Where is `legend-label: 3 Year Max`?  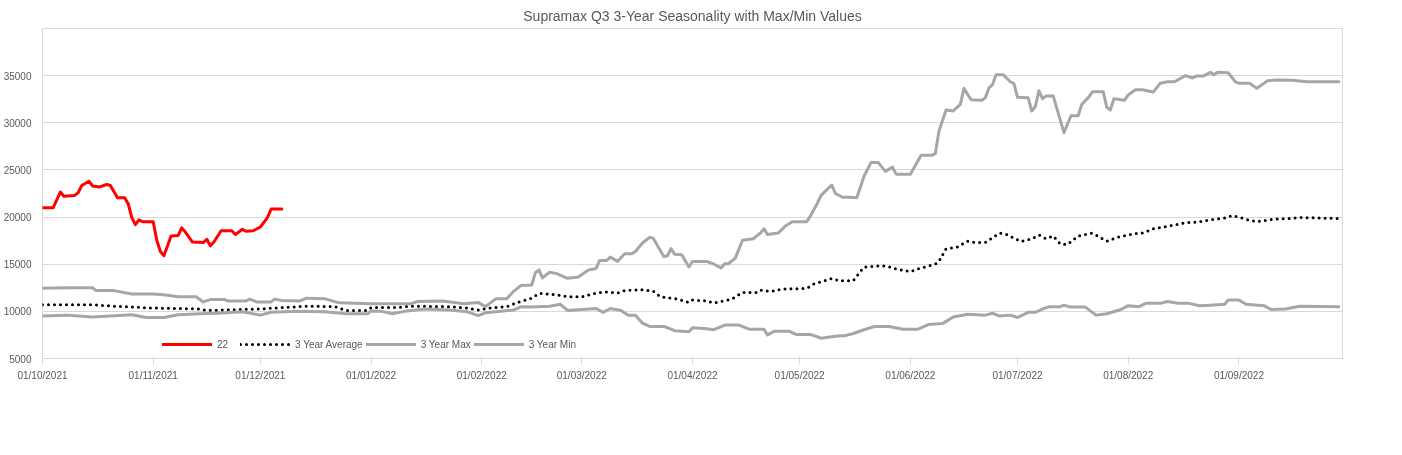 legend-label: 3 Year Max is located at coordinates (445, 344).